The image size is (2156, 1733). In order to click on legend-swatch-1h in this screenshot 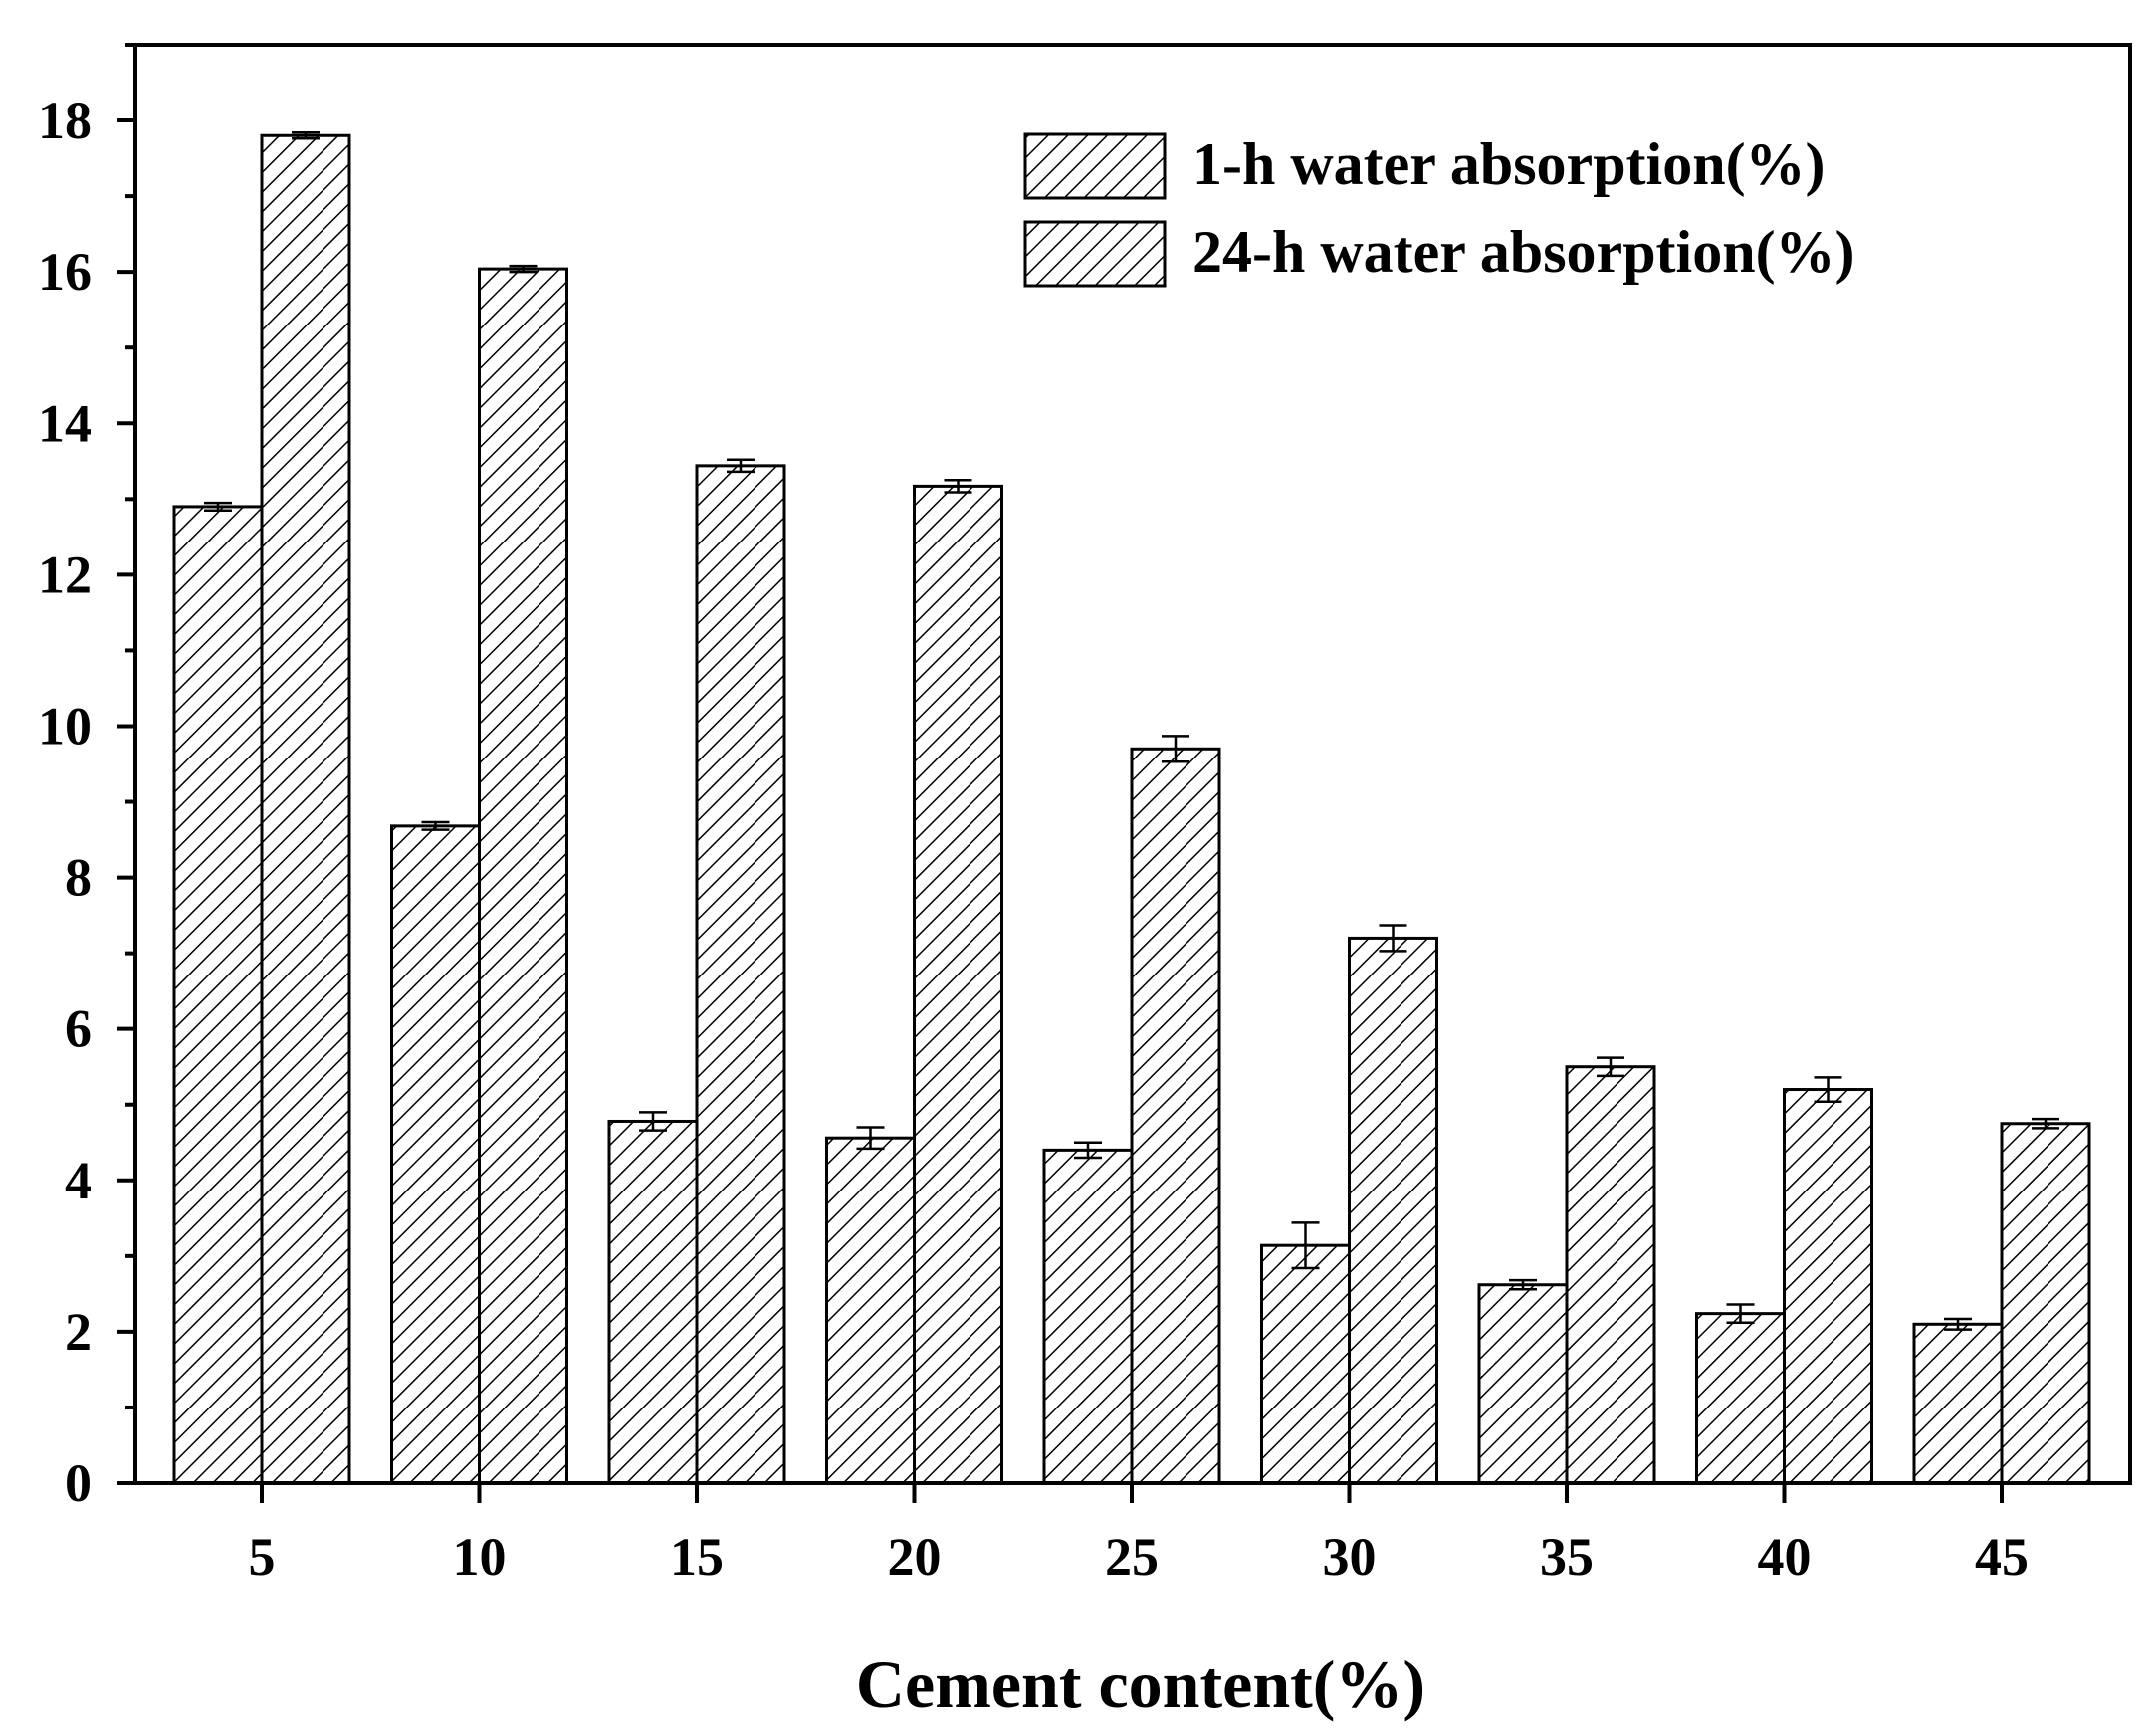, I will do `click(1095, 166)`.